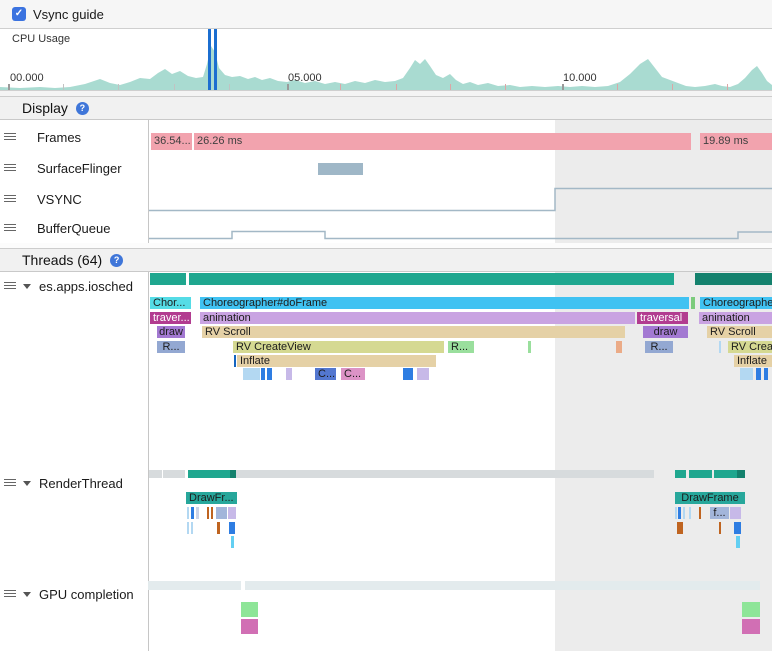 The image size is (772, 651). I want to click on thread-row-es-apps-iosched: es.apps.iosched, so click(74, 286).